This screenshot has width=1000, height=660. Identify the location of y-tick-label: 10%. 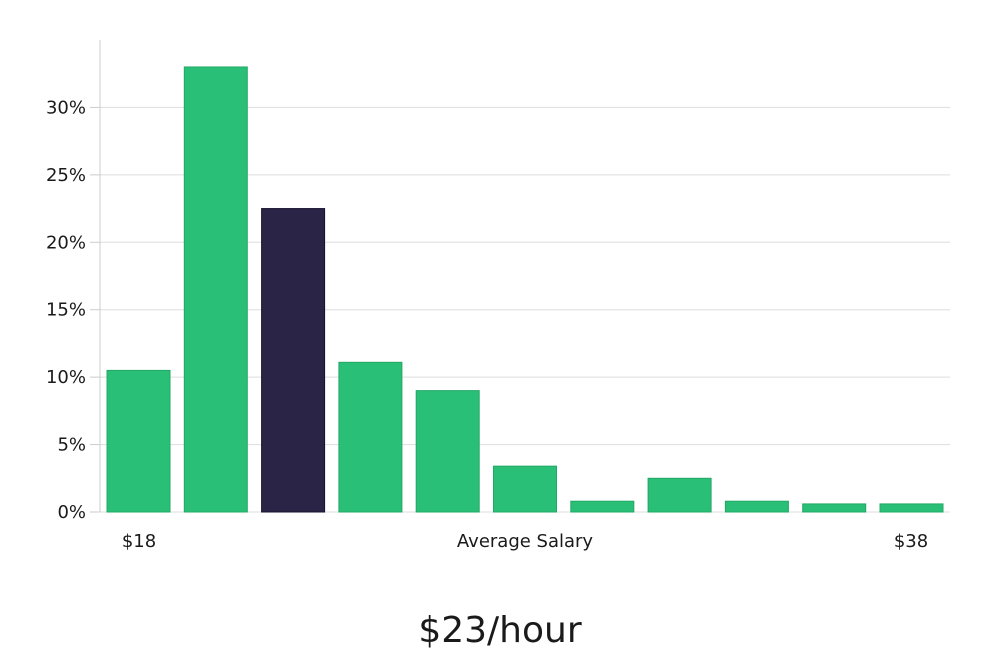
(66, 377).